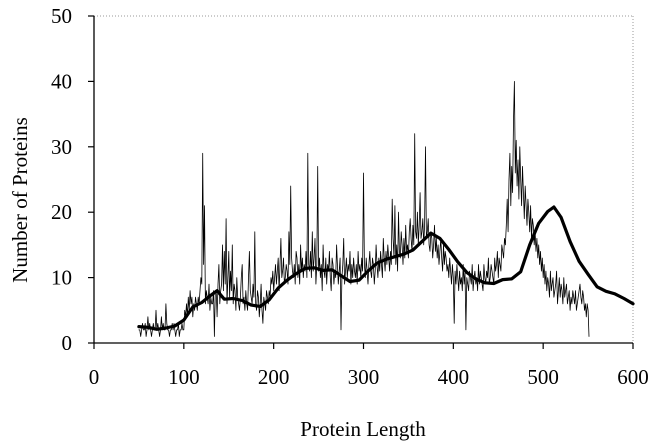 This screenshot has width=654, height=441. What do you see at coordinates (274, 377) in the screenshot?
I see `x-tick-label: 200` at bounding box center [274, 377].